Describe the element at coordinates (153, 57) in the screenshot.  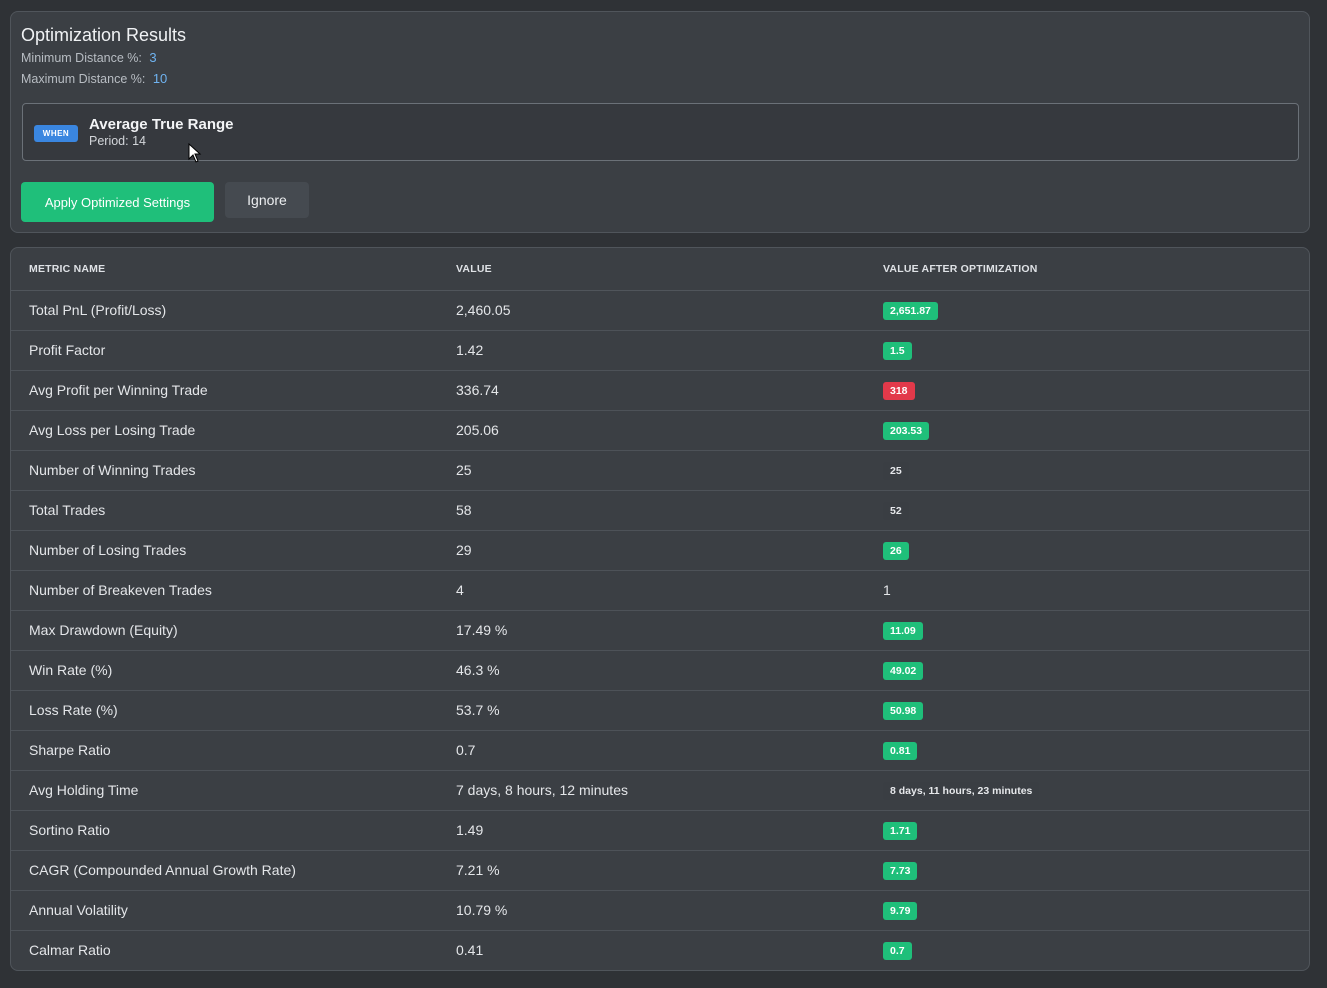
I see `min-distance-value: 3` at that location.